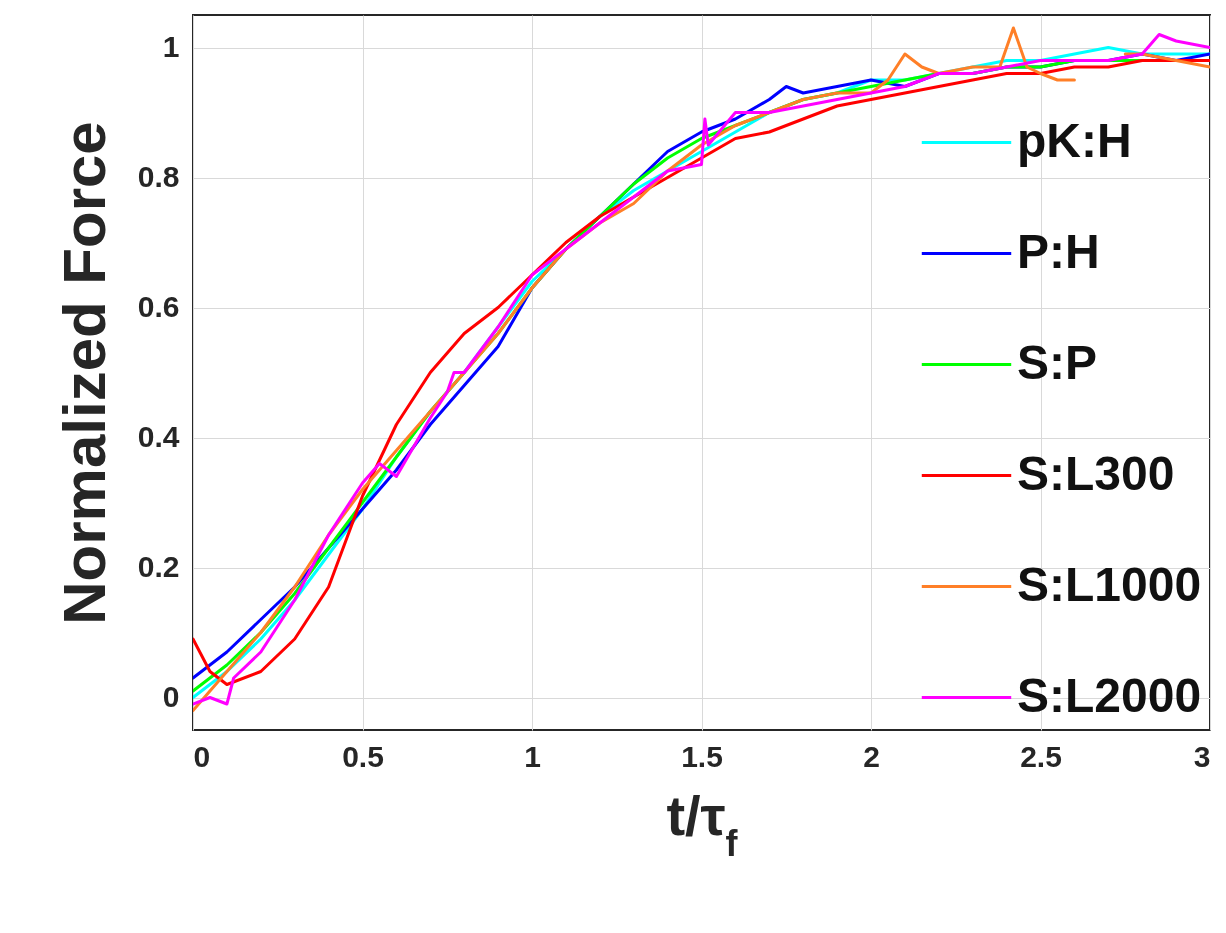  Describe the element at coordinates (84, 373) in the screenshot. I see `y-axis-title: Normalized Force` at that location.